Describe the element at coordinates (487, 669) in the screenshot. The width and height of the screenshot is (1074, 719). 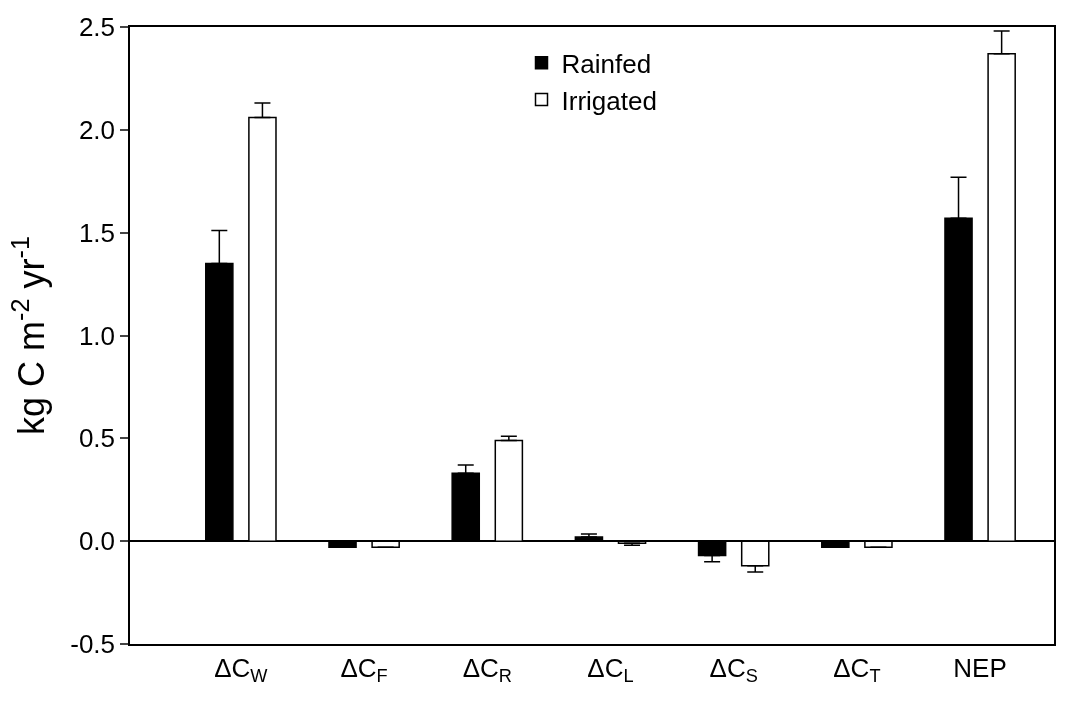
I see `x-tick-label: ΔC$_{R}$` at that location.